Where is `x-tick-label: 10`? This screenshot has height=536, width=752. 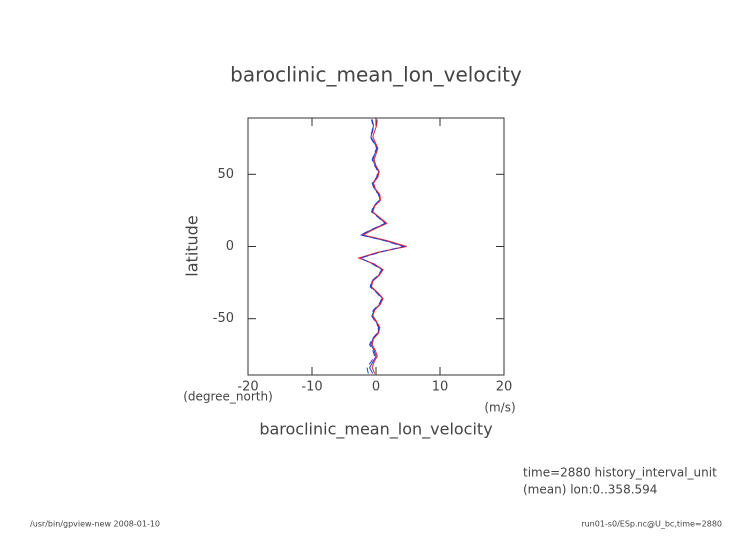
x-tick-label: 10 is located at coordinates (440, 387).